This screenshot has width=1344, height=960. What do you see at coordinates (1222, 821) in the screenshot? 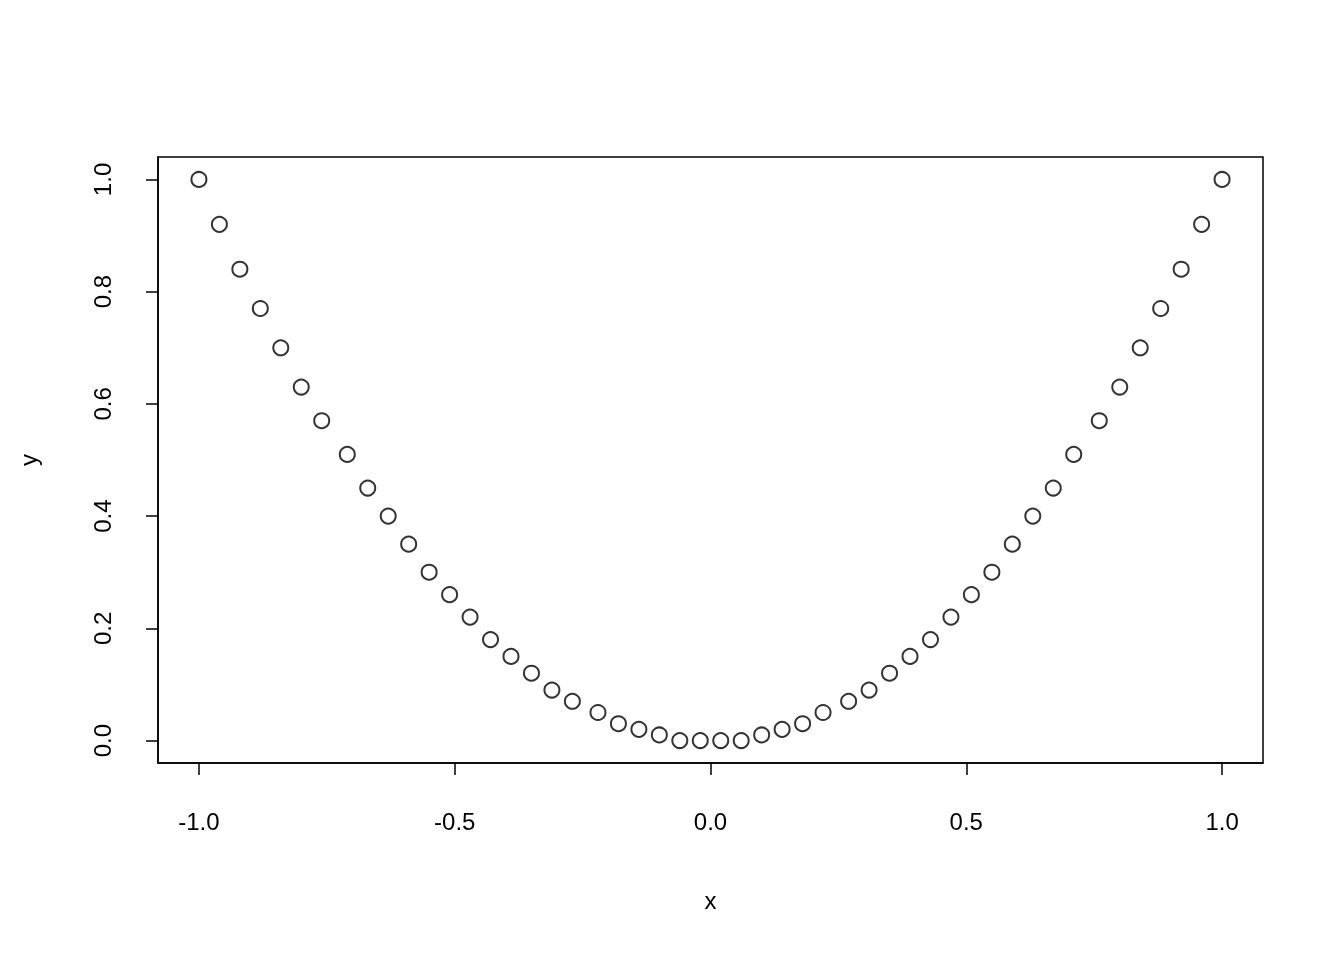
I see `x-tick-label: 1.0` at bounding box center [1222, 821].